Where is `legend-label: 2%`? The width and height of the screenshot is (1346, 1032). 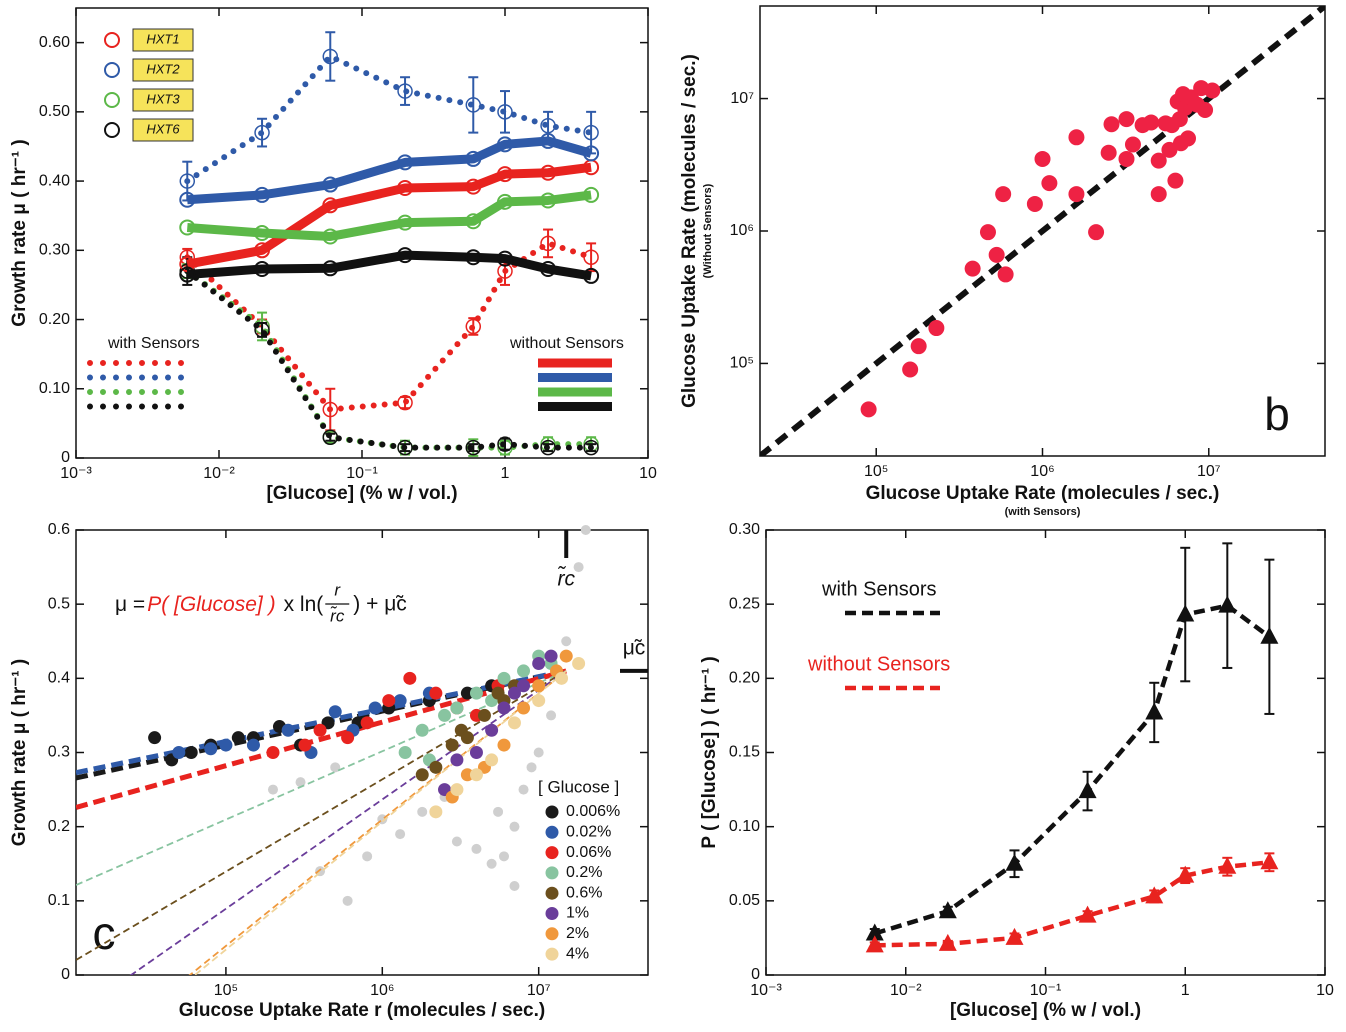 legend-label: 2% is located at coordinates (577, 933).